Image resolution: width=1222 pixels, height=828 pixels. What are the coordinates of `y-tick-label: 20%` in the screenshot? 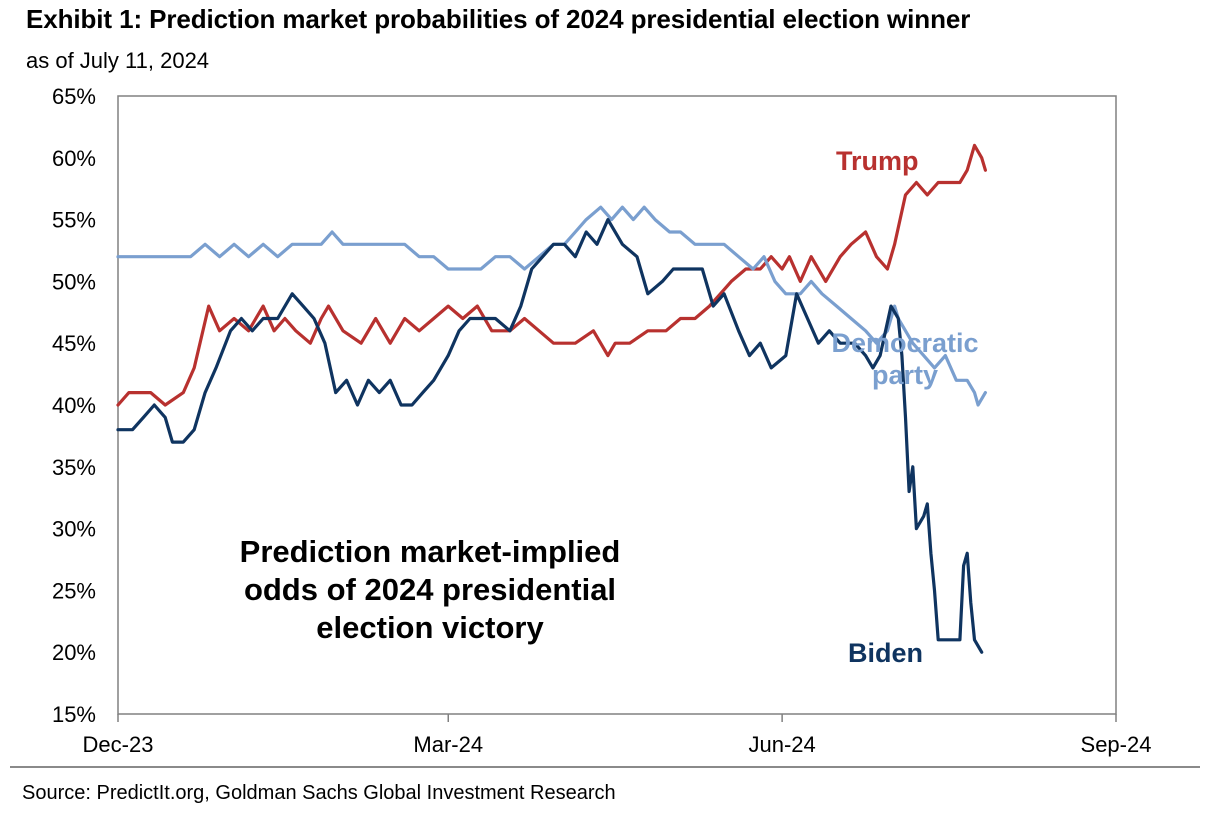 It's located at (74, 652).